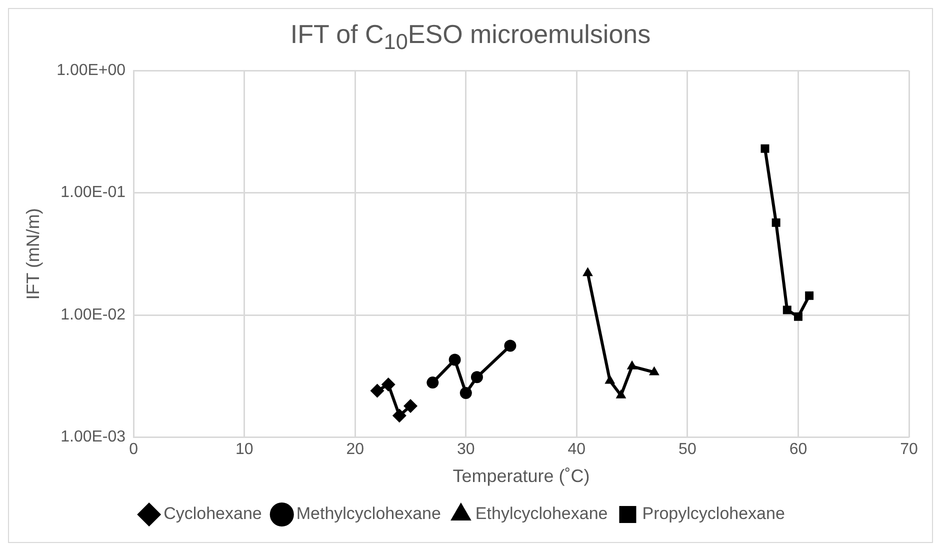  What do you see at coordinates (368, 514) in the screenshot?
I see `legend-label: Methylcyclohexane` at bounding box center [368, 514].